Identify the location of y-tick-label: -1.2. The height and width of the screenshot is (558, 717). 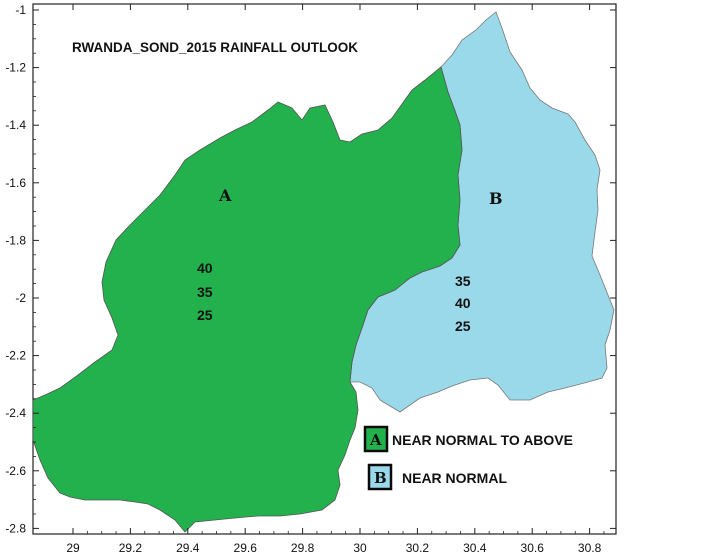
(15, 68).